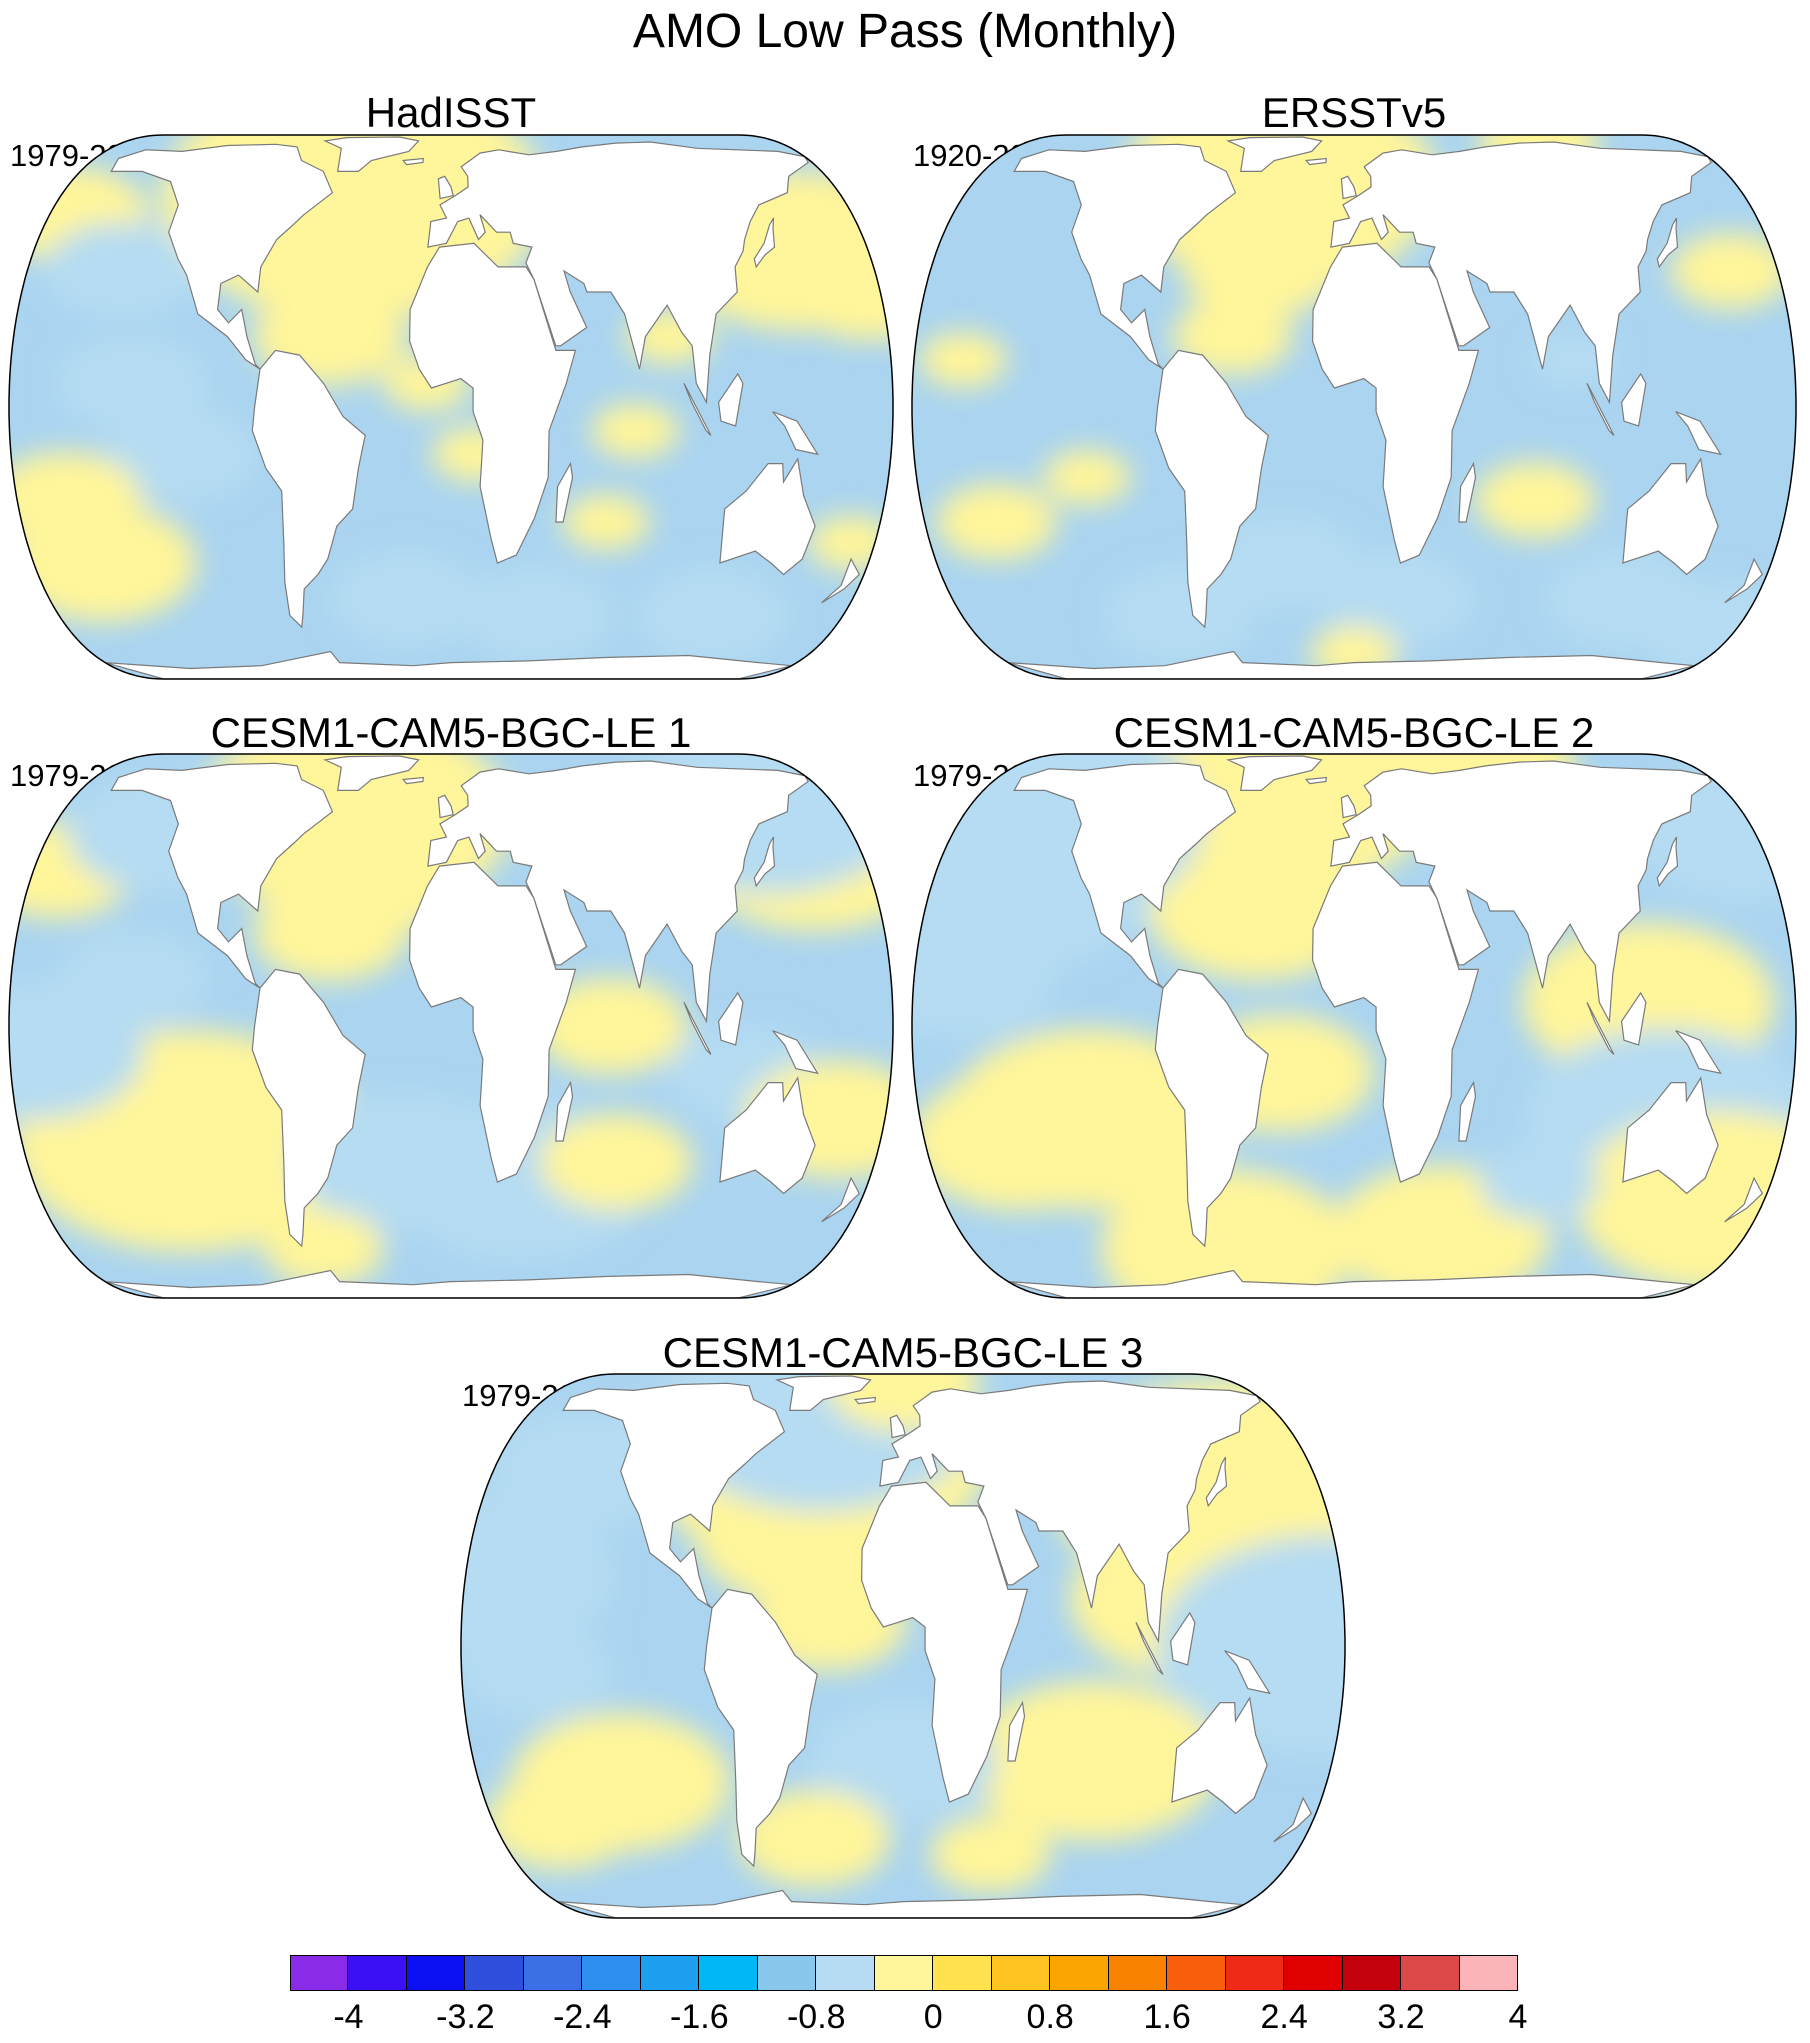 The image size is (1810, 2043). I want to click on land-japan, so click(764, 862).